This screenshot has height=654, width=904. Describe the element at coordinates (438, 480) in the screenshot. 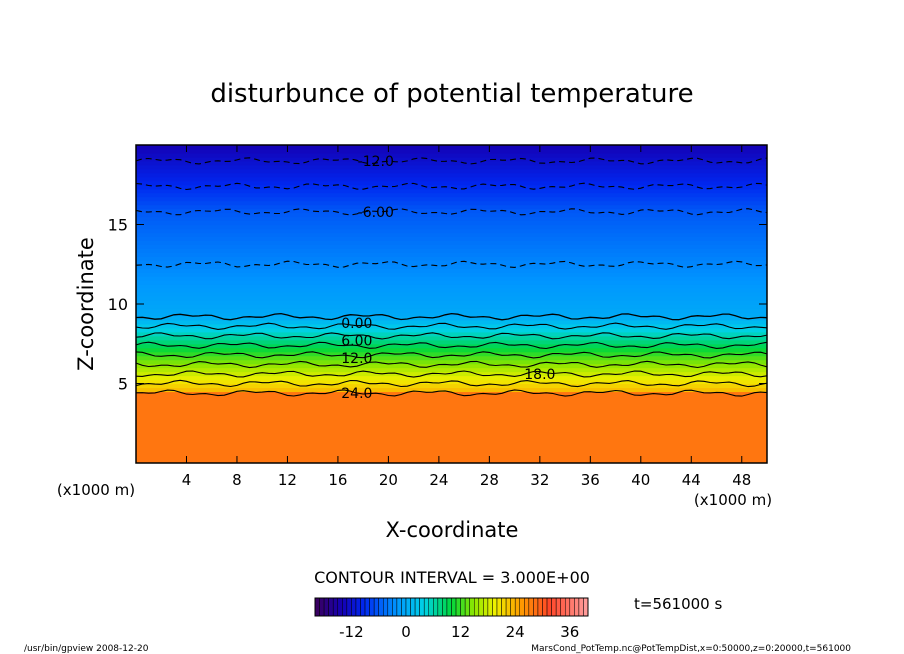

I see `x-tick-label: 24` at that location.